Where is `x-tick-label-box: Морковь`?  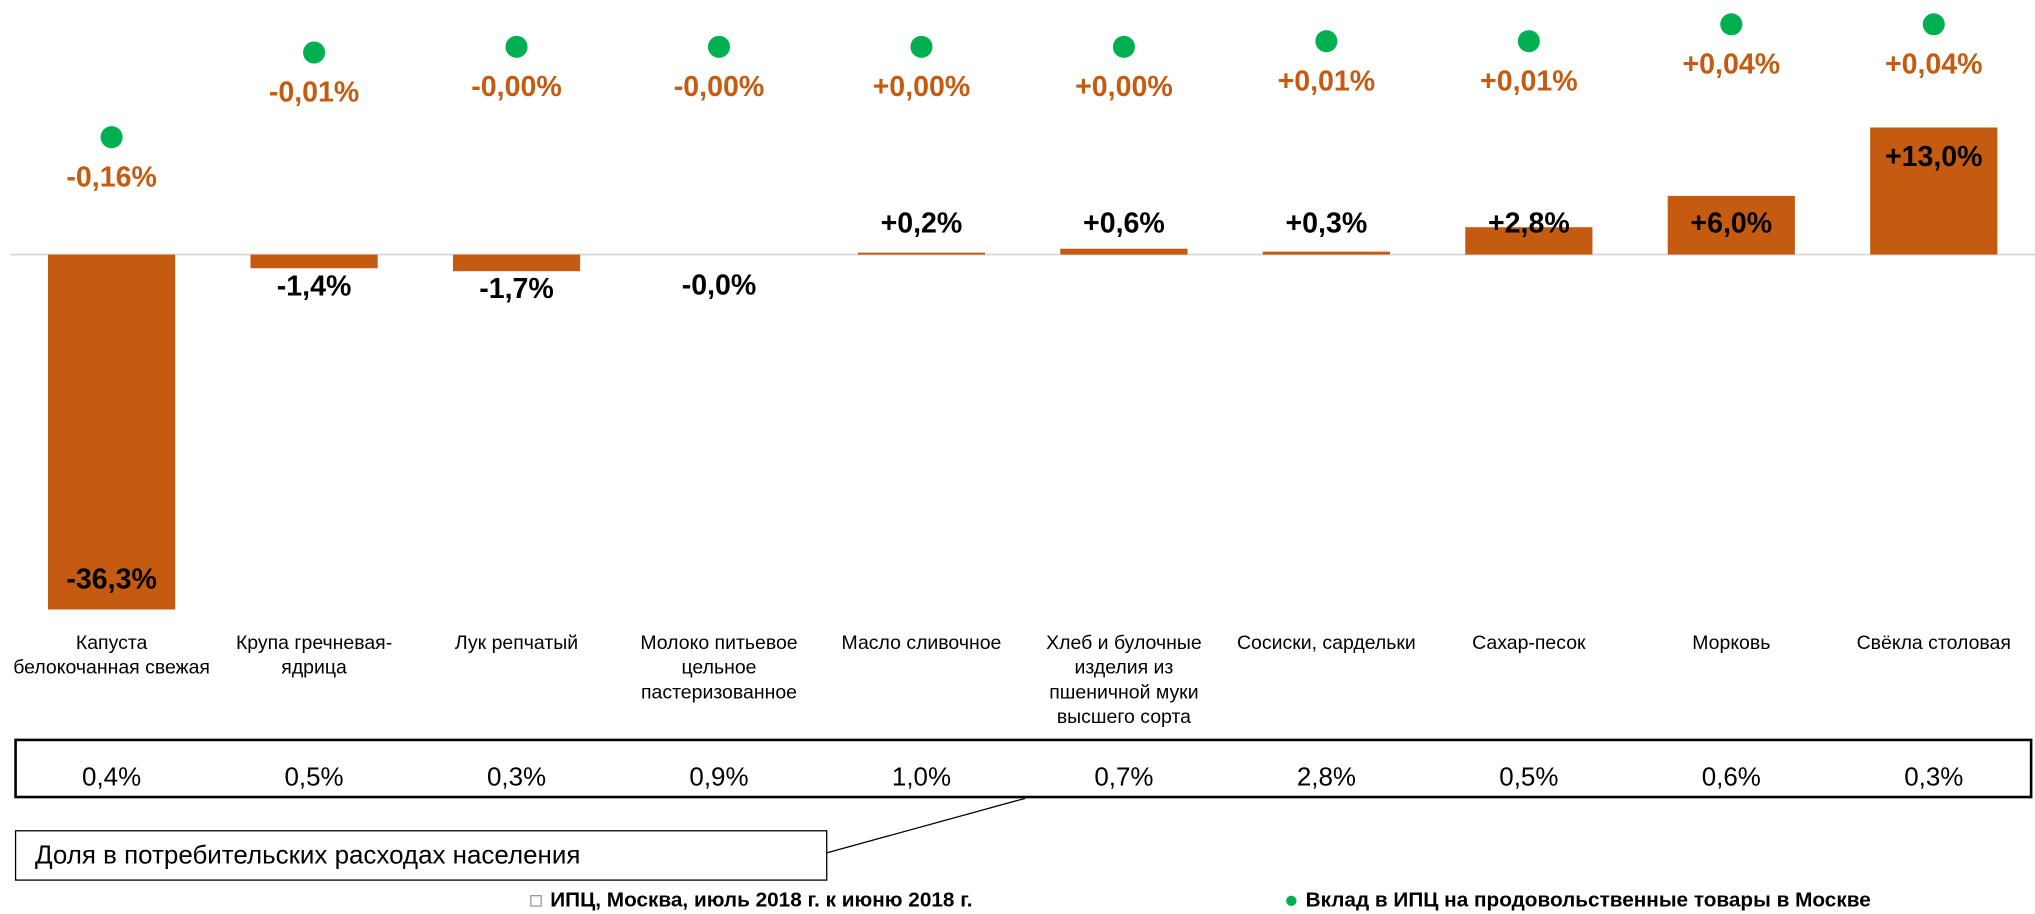 x-tick-label-box: Морковь is located at coordinates (1731, 643).